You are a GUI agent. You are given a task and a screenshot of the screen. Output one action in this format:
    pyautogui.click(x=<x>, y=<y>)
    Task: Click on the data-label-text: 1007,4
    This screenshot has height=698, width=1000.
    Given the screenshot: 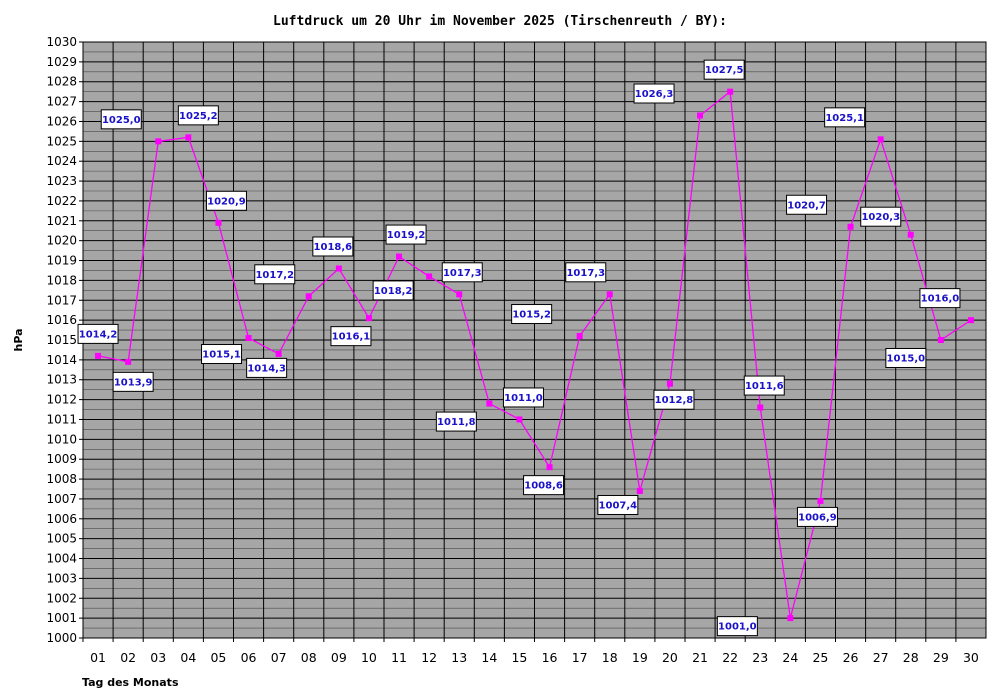 What is the action you would take?
    pyautogui.click(x=618, y=505)
    